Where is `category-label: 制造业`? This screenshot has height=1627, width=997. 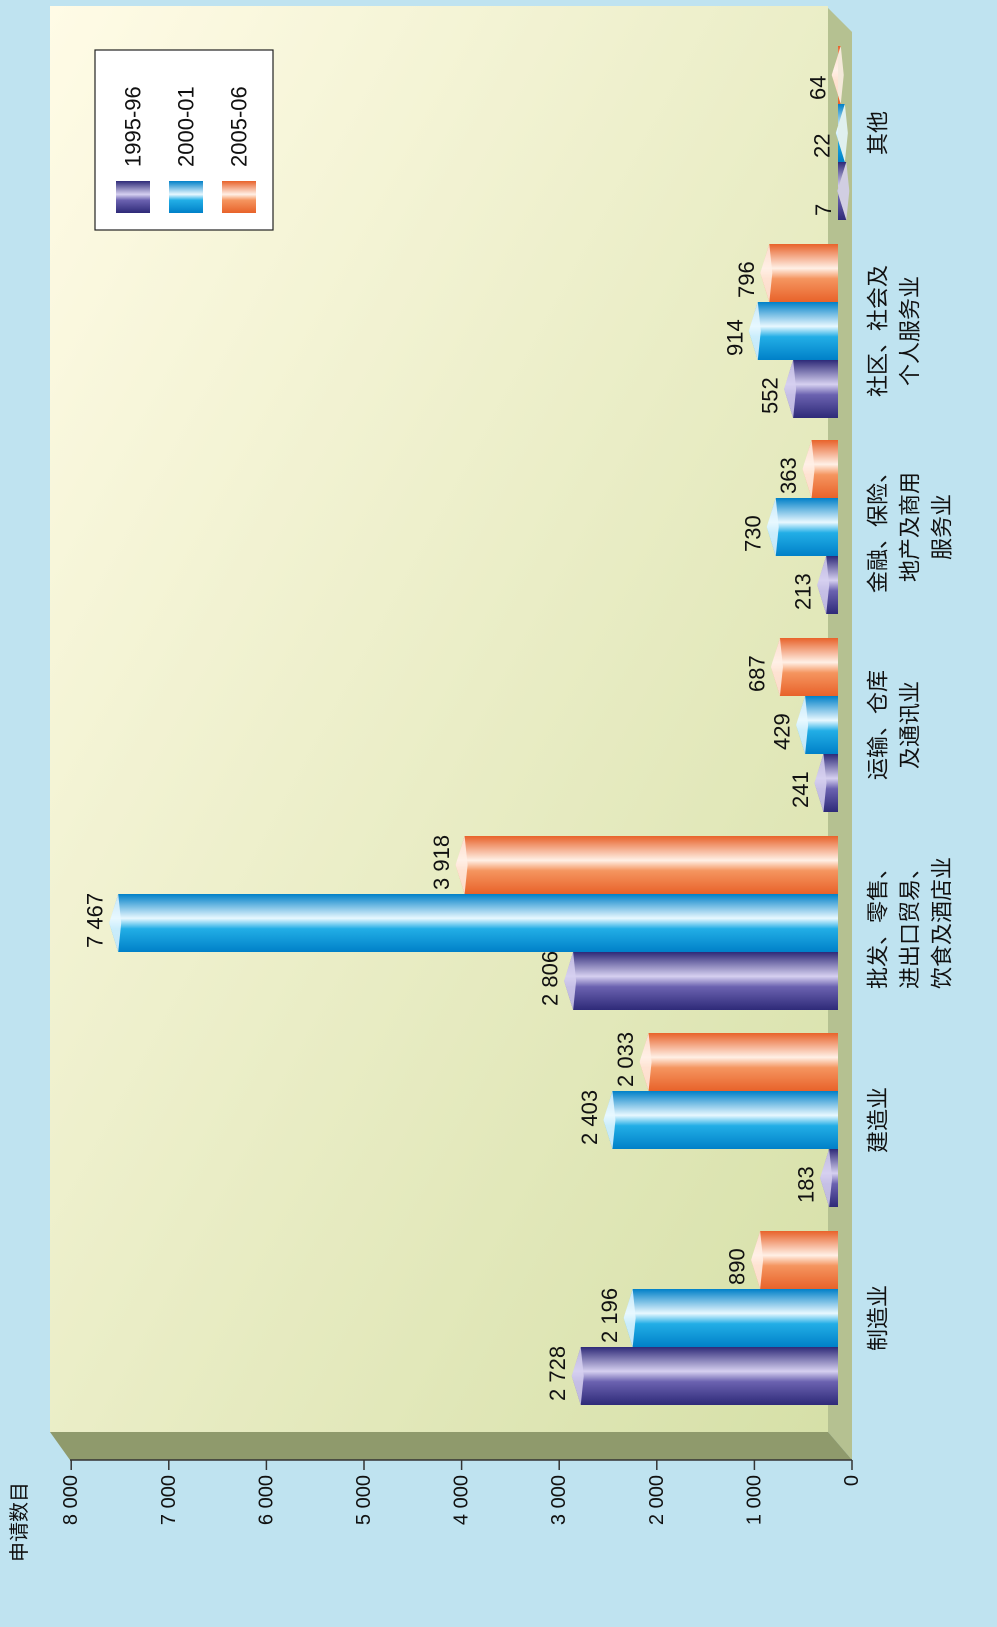 category-label: 制造业 is located at coordinates (878, 1318).